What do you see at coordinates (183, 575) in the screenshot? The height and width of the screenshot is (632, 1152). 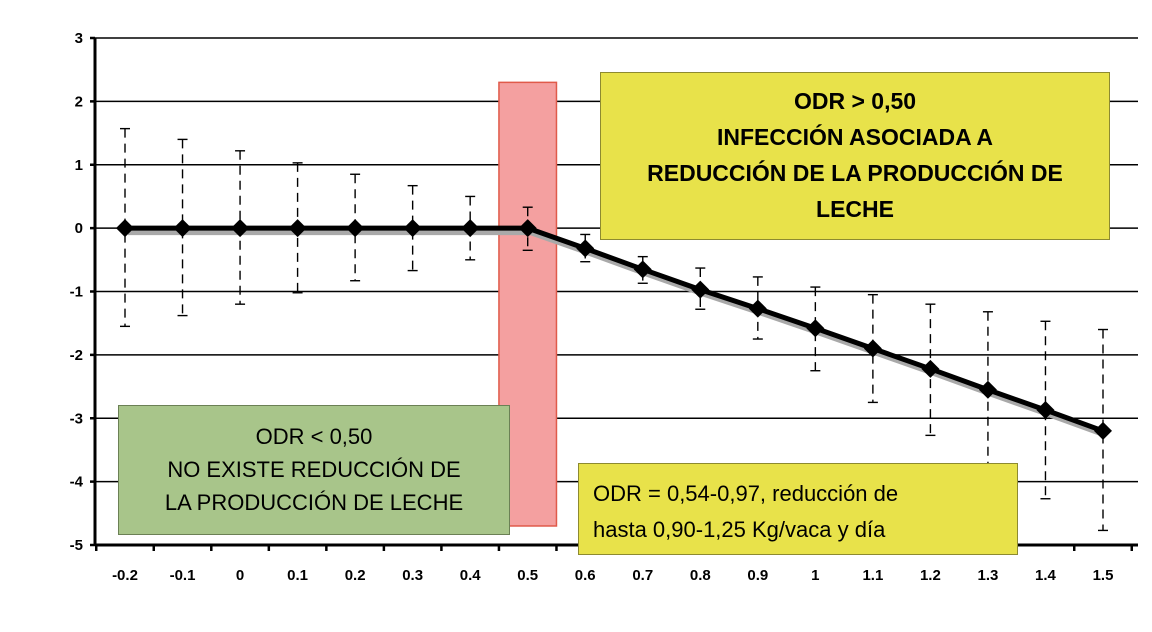 I see `x-tick-label: -0.1` at bounding box center [183, 575].